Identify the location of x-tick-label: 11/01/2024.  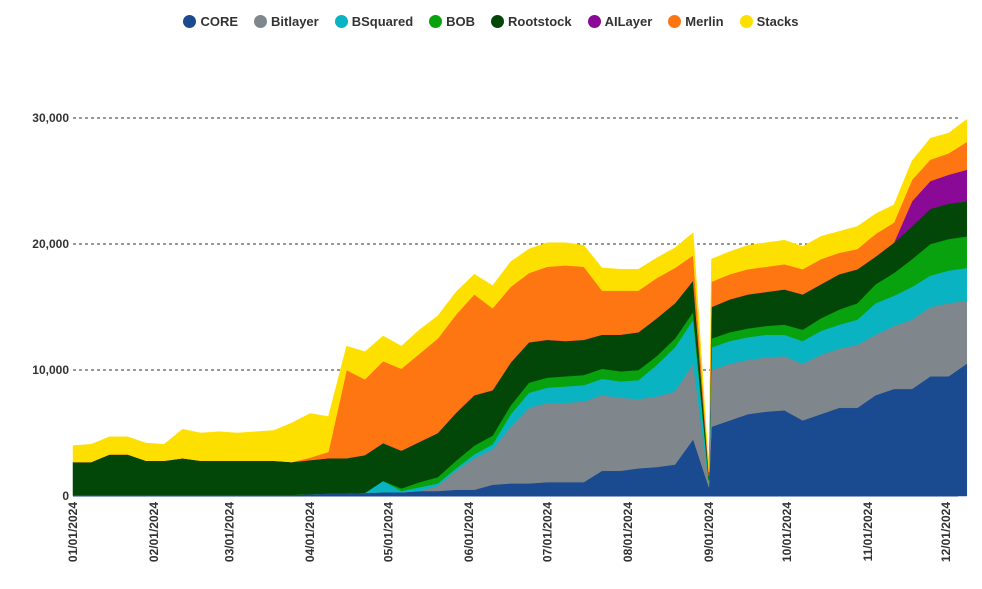
(868, 532).